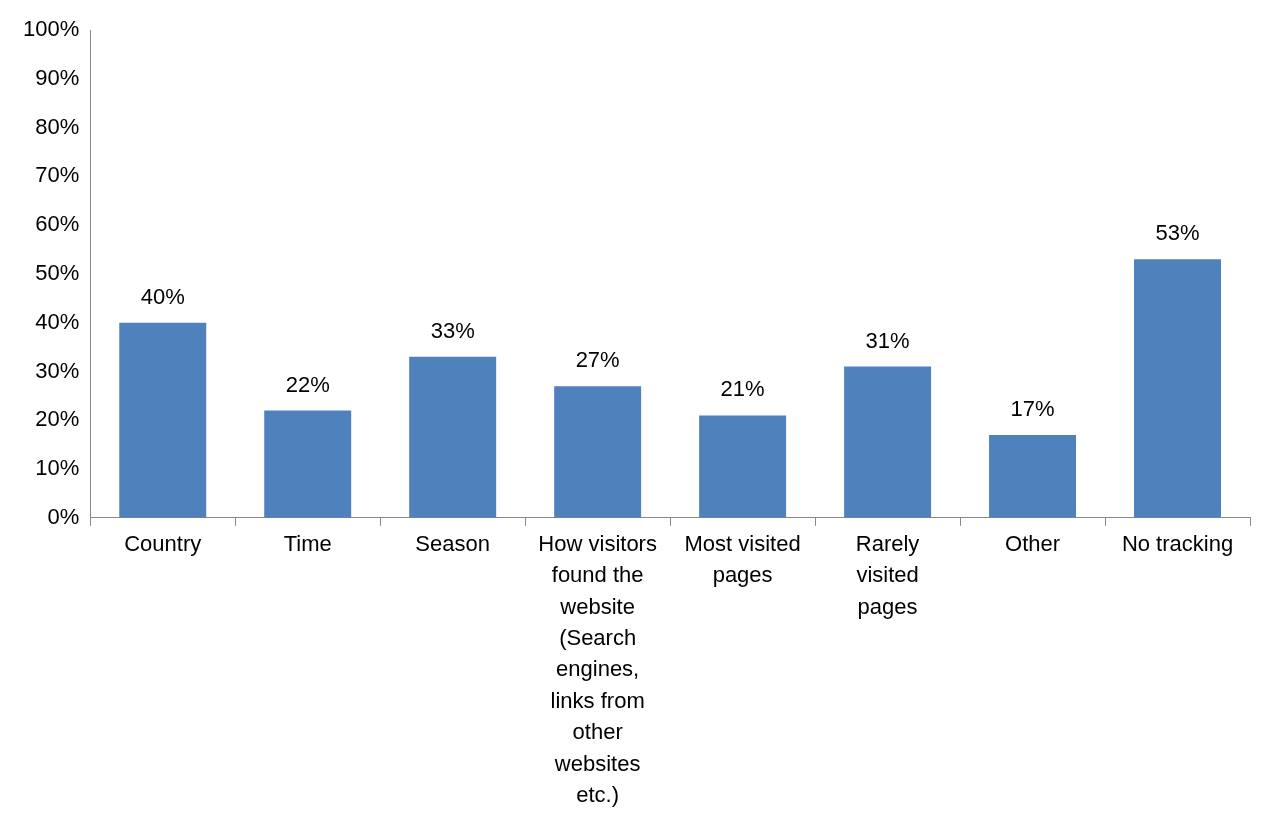  Describe the element at coordinates (57, 370) in the screenshot. I see `y-tick-label: 30%` at that location.